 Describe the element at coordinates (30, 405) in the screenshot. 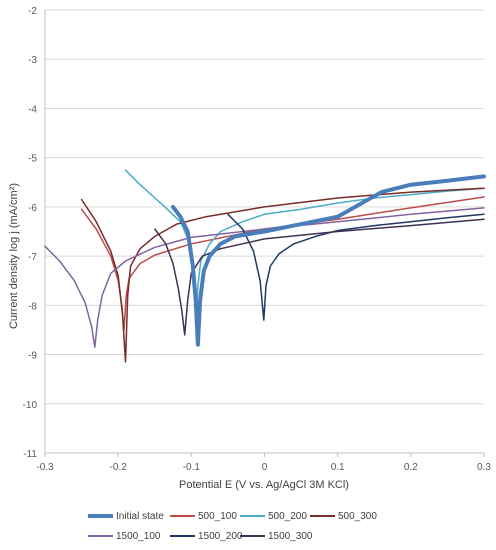

I see `y-tick-label: -10` at that location.